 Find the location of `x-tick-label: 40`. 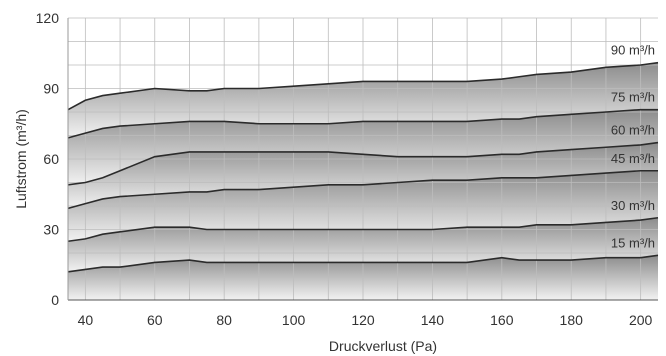

x-tick-label: 40 is located at coordinates (86, 320).